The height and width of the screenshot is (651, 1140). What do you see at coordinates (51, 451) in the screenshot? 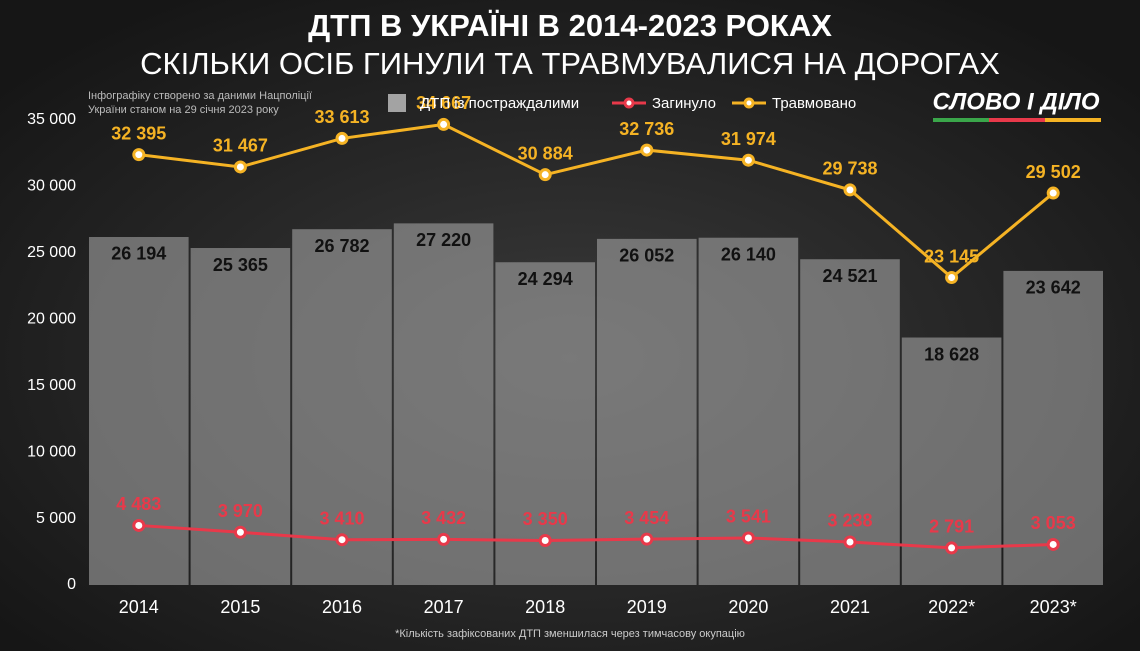
I see `y-tick-label: 10 000` at bounding box center [51, 451].